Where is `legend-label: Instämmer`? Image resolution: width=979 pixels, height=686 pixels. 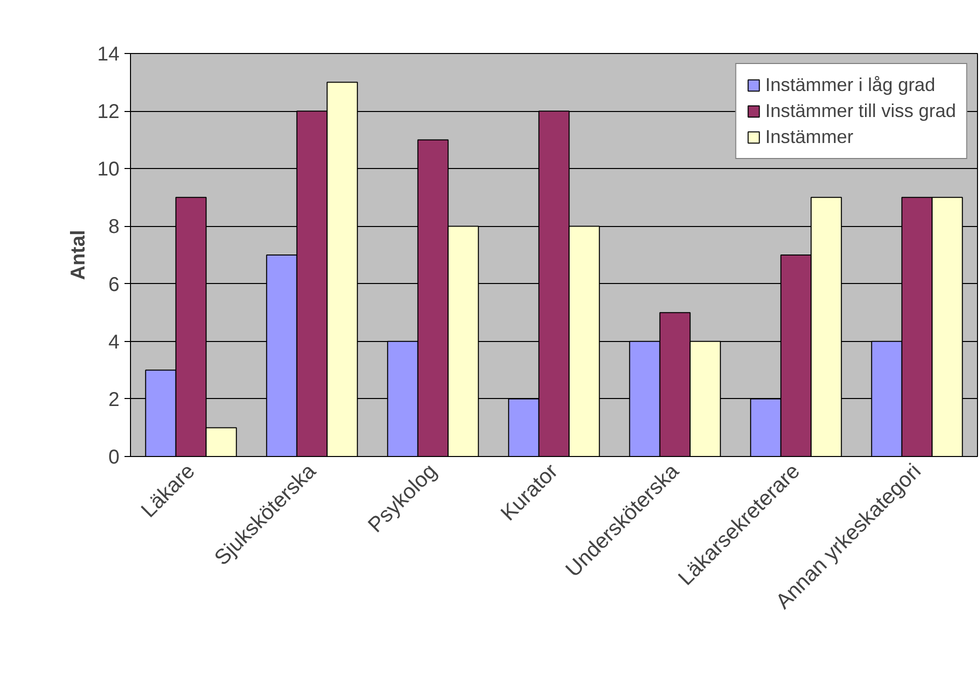 legend-label: Instämmer is located at coordinates (809, 137).